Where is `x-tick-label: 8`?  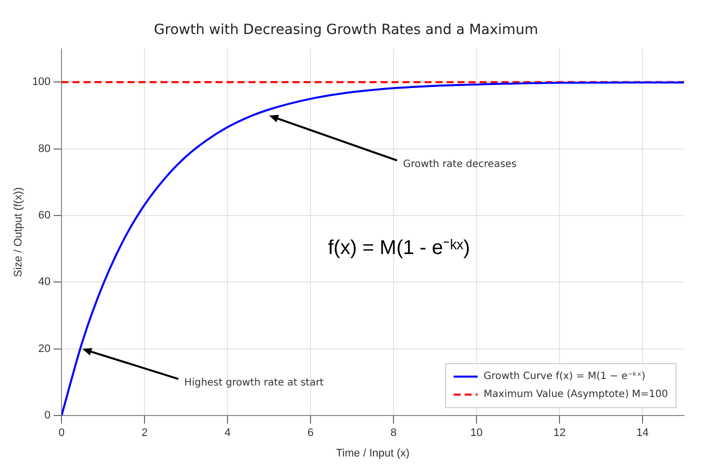 x-tick-label: 8 is located at coordinates (393, 433).